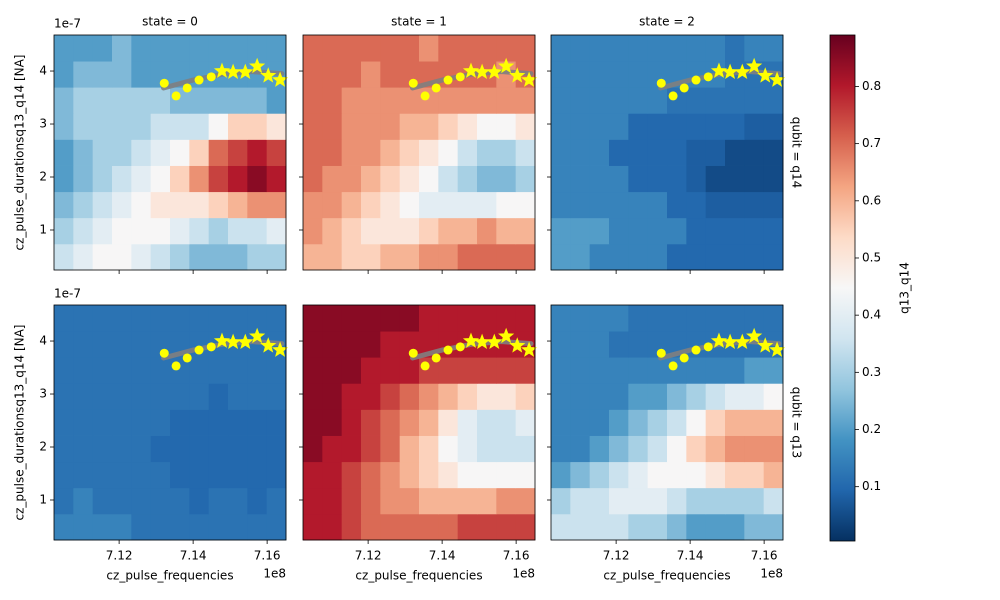  I want to click on colorbar-label: q13_q14, so click(905, 288).